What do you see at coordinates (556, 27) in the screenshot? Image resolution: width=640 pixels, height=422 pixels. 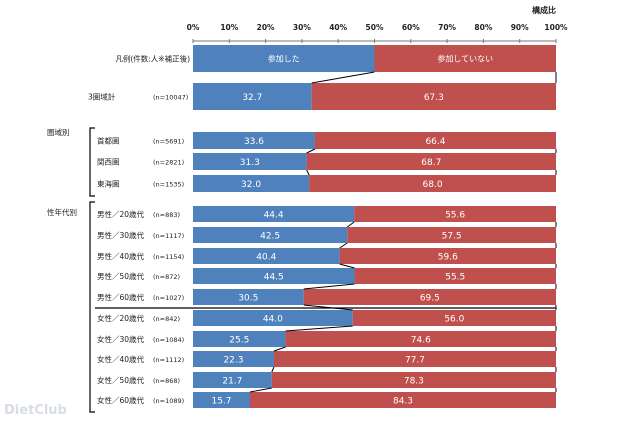 I see `x-tick-label: 100%` at bounding box center [556, 27].